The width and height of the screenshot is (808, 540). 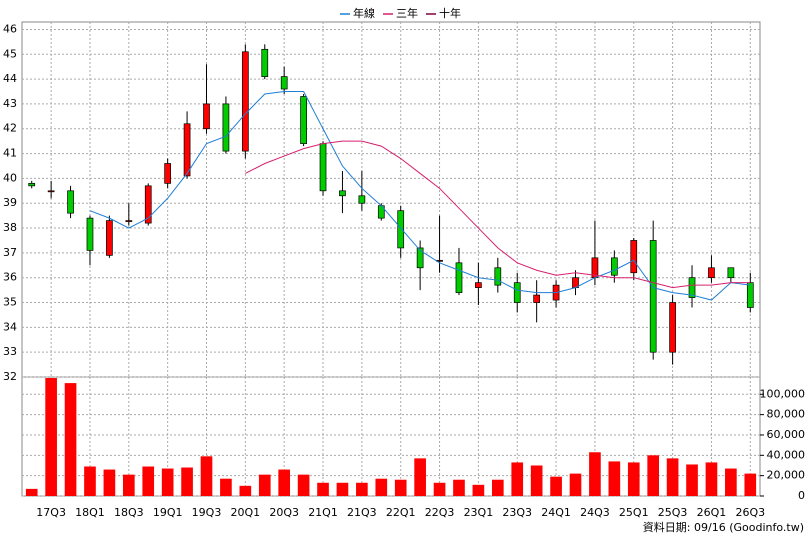 I want to click on y-tick-label: 43, so click(x=10, y=103).